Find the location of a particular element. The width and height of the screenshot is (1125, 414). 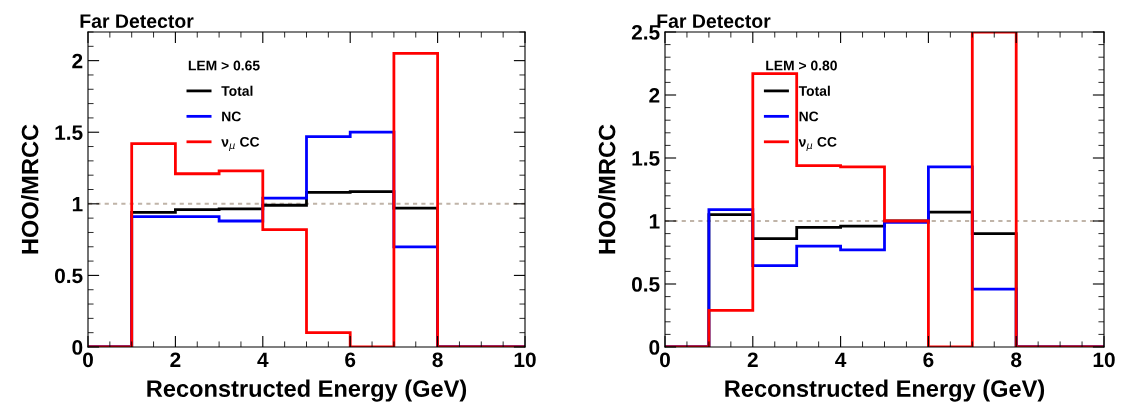

chart-title: Far Detector is located at coordinates (137, 21).